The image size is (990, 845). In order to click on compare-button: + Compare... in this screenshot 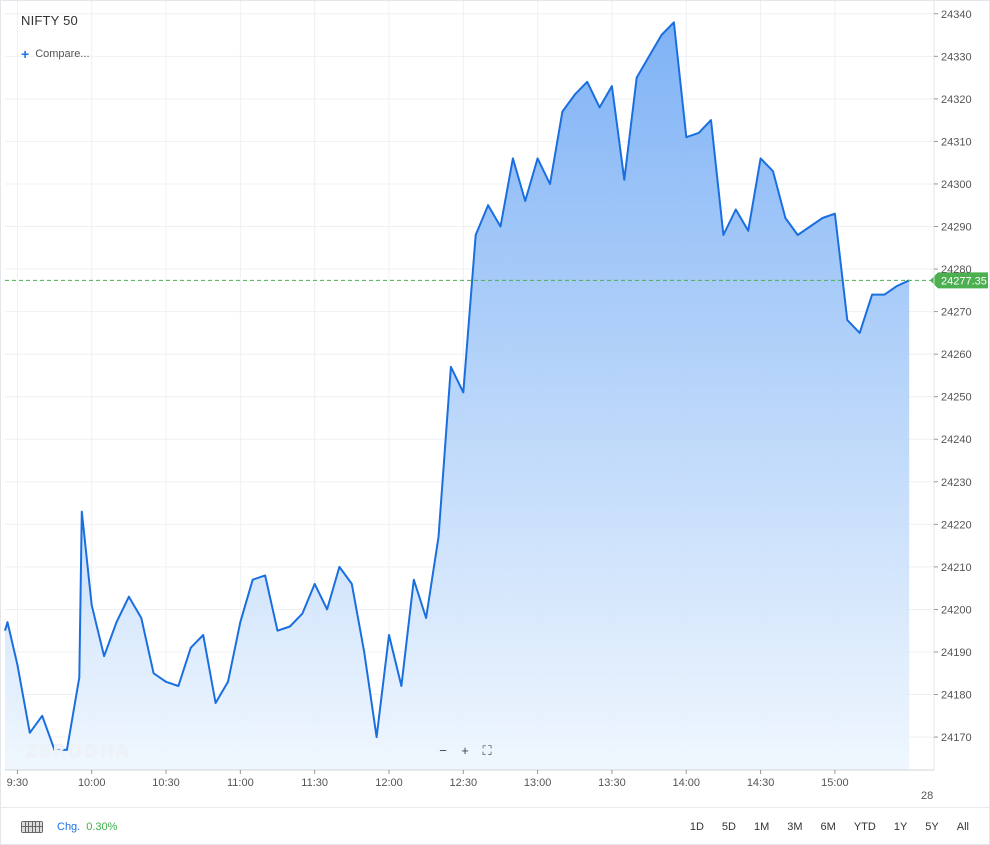, I will do `click(55, 54)`.